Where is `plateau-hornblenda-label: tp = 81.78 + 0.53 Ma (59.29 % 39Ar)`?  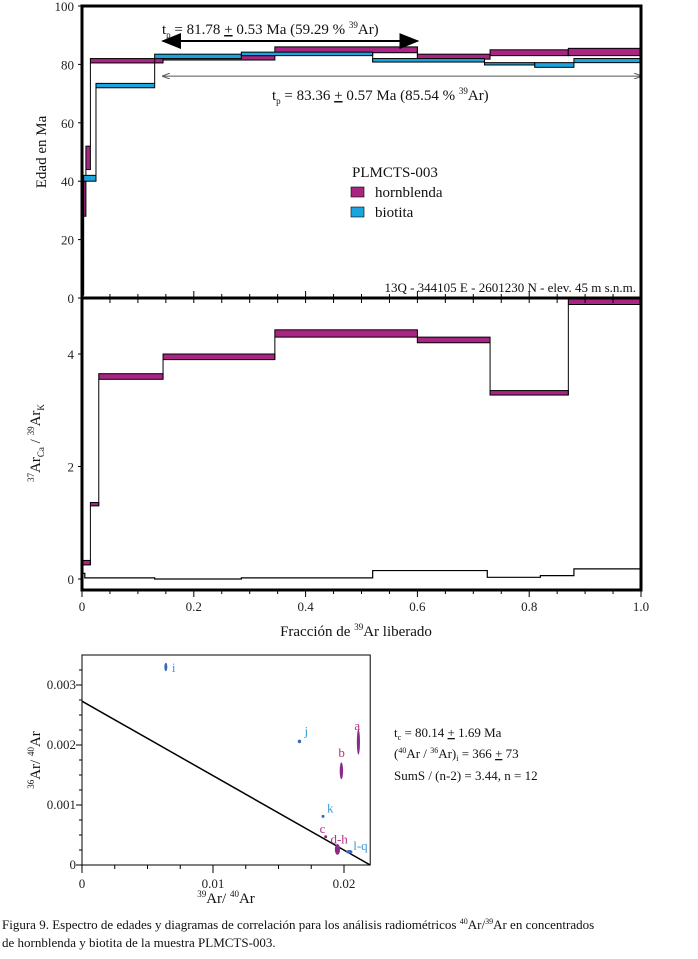
plateau-hornblenda-label: tp = 81.78 + 0.53 Ma (59.29 % 39Ar) is located at coordinates (270, 30).